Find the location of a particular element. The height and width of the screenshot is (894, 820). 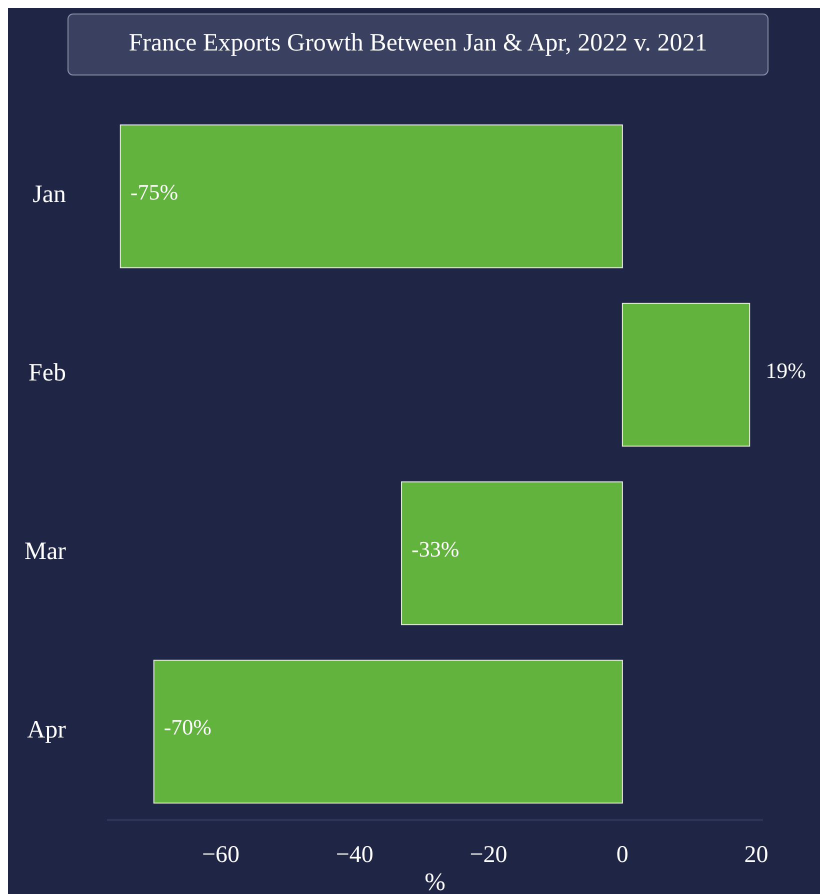

x-tick-label: 0 is located at coordinates (622, 855).